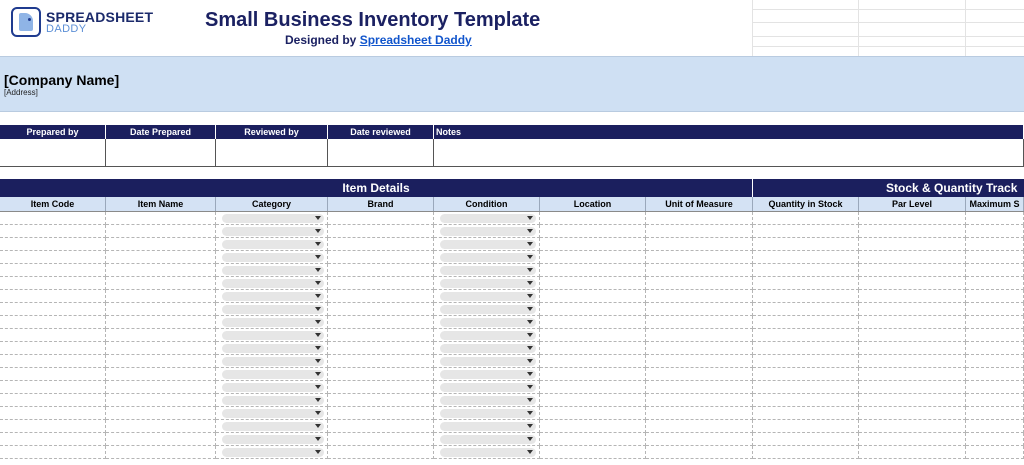  What do you see at coordinates (729, 152) in the screenshot?
I see `meta-field-notes` at bounding box center [729, 152].